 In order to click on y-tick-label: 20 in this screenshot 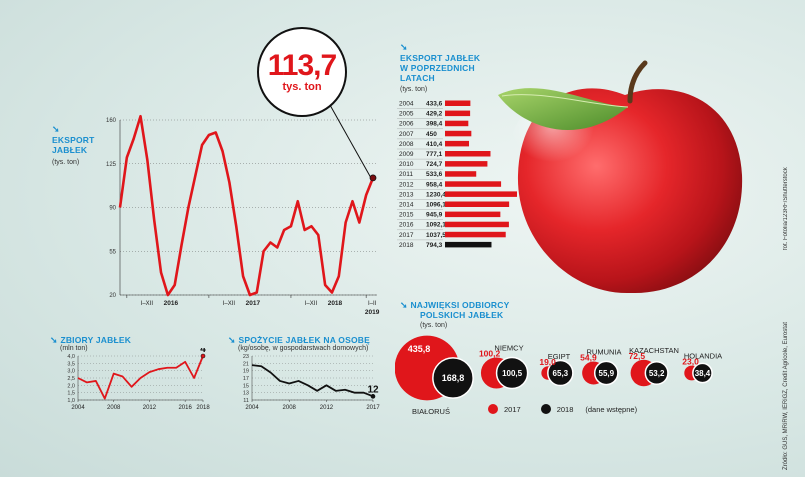, I will do `click(112, 296)`.